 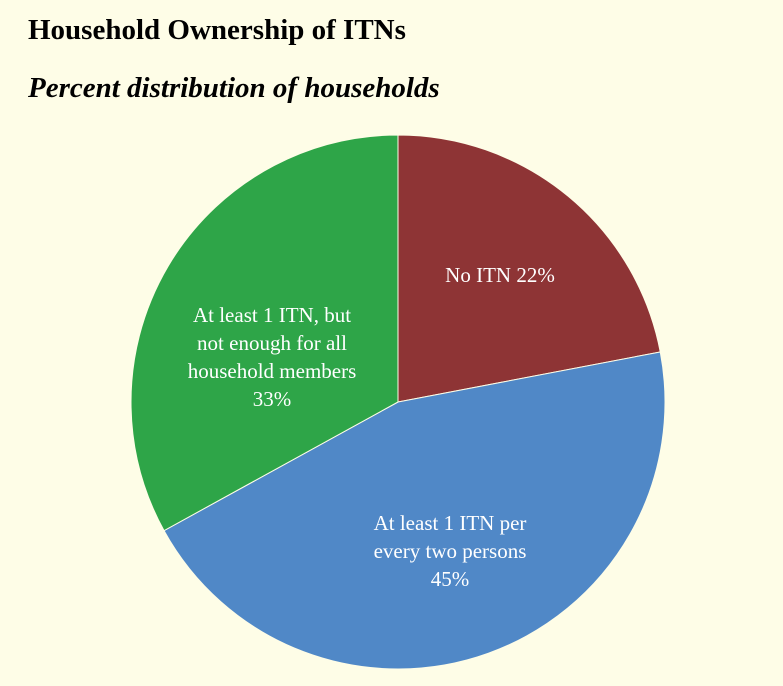 I want to click on slice-label-line: household members, so click(x=272, y=371).